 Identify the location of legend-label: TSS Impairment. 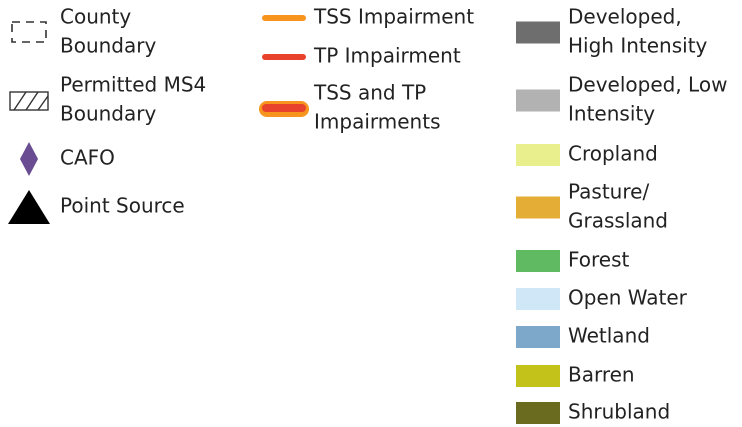
(393, 17).